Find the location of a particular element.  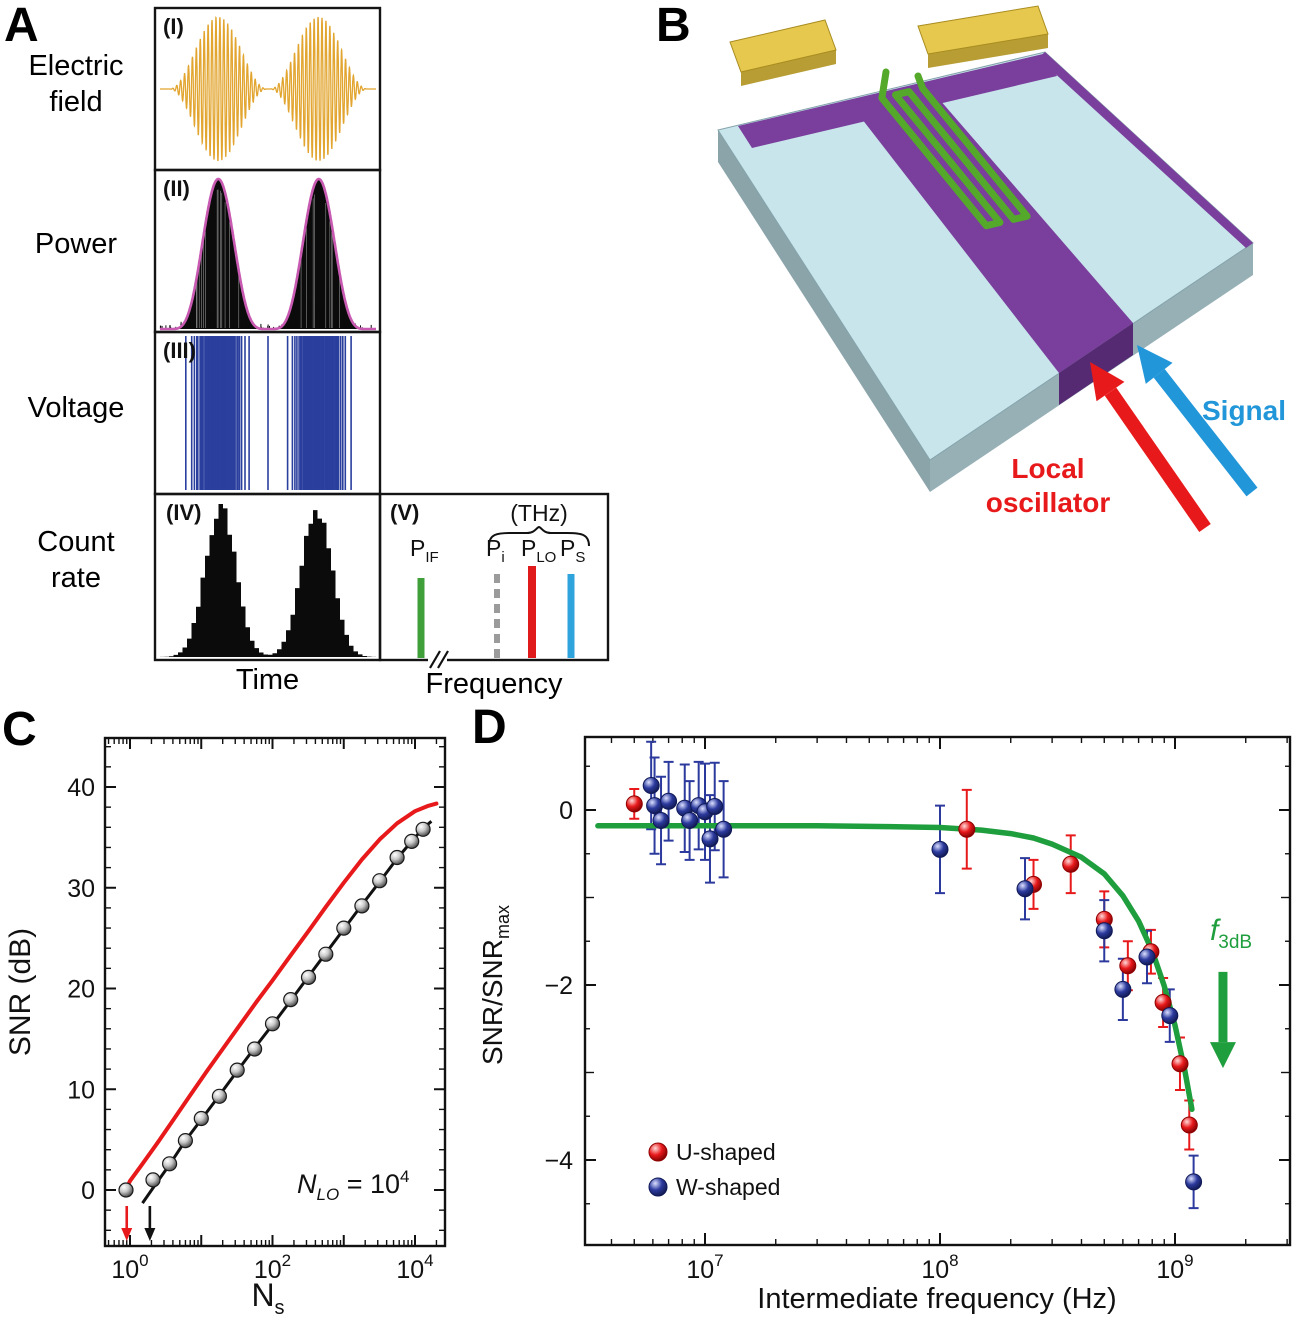

label-line: field is located at coordinates (76, 102).